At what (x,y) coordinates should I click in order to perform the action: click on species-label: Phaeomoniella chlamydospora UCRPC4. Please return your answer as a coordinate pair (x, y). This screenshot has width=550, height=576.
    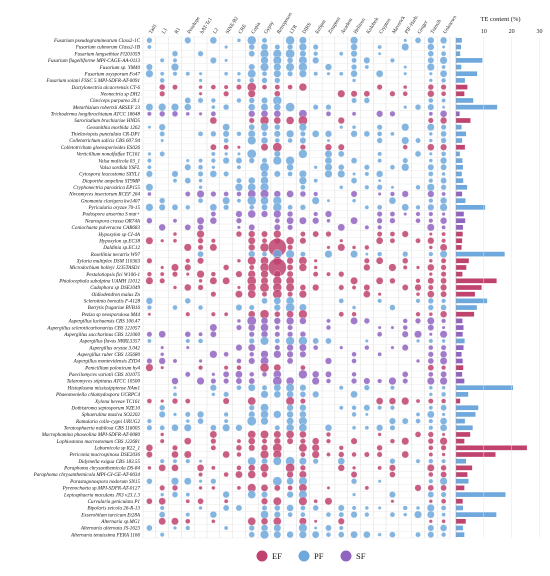
    Looking at the image, I should click on (97, 395).